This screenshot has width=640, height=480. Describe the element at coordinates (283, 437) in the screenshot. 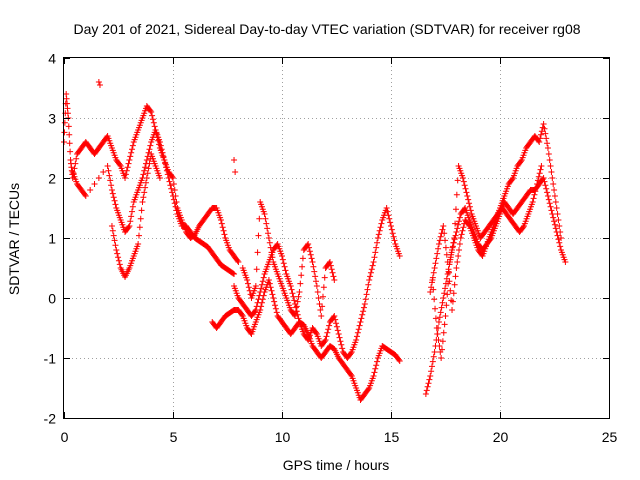

I see `x-tick-label: 10` at that location.